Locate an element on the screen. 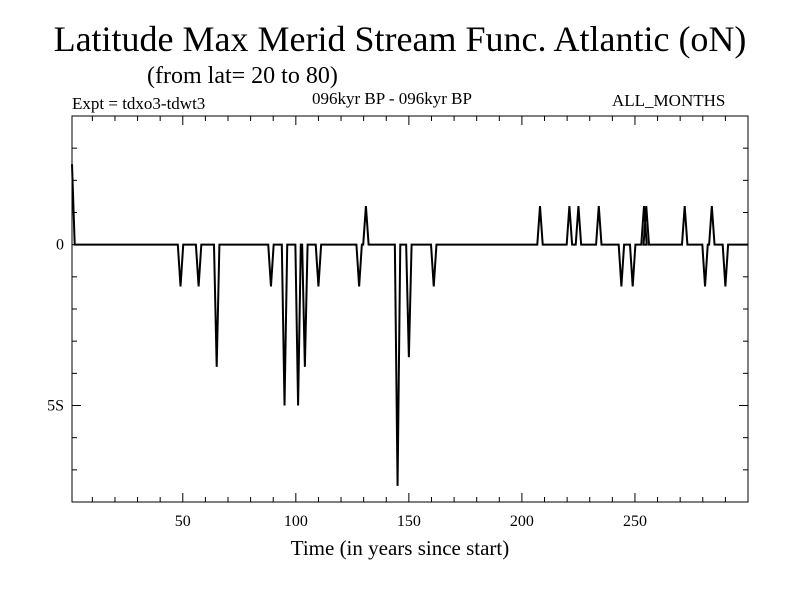  x-axis-label: Time (in years since start) is located at coordinates (400, 548).